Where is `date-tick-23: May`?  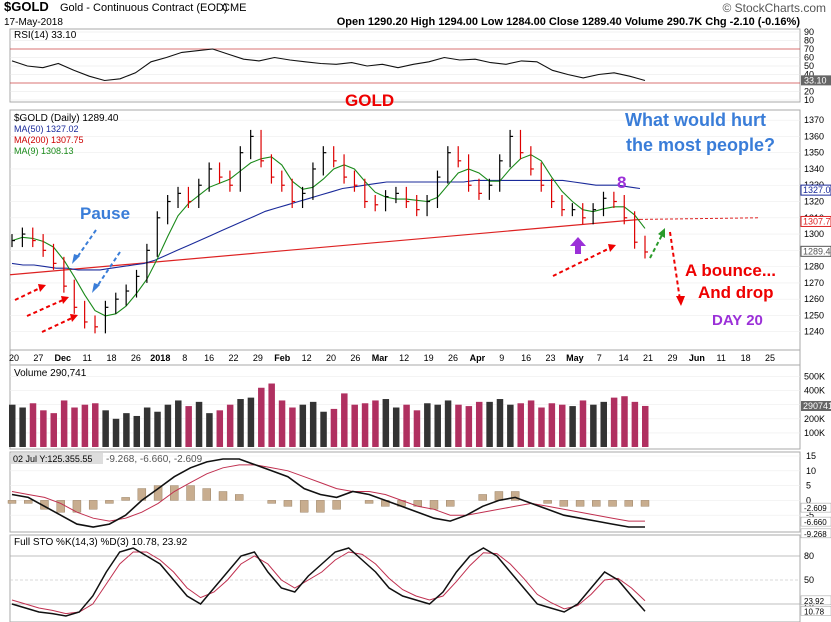
date-tick-23: May is located at coordinates (575, 358).